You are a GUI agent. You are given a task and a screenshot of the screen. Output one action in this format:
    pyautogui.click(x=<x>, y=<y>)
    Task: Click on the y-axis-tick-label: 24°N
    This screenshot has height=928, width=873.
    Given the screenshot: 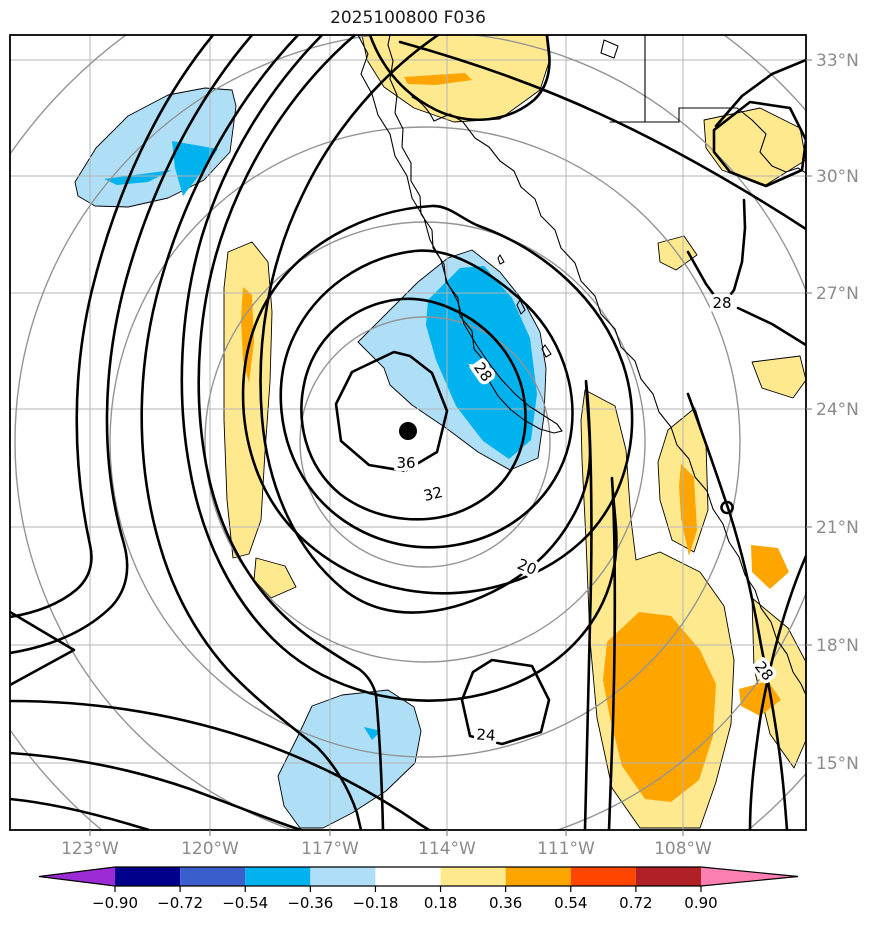 What is the action you would take?
    pyautogui.click(x=837, y=410)
    